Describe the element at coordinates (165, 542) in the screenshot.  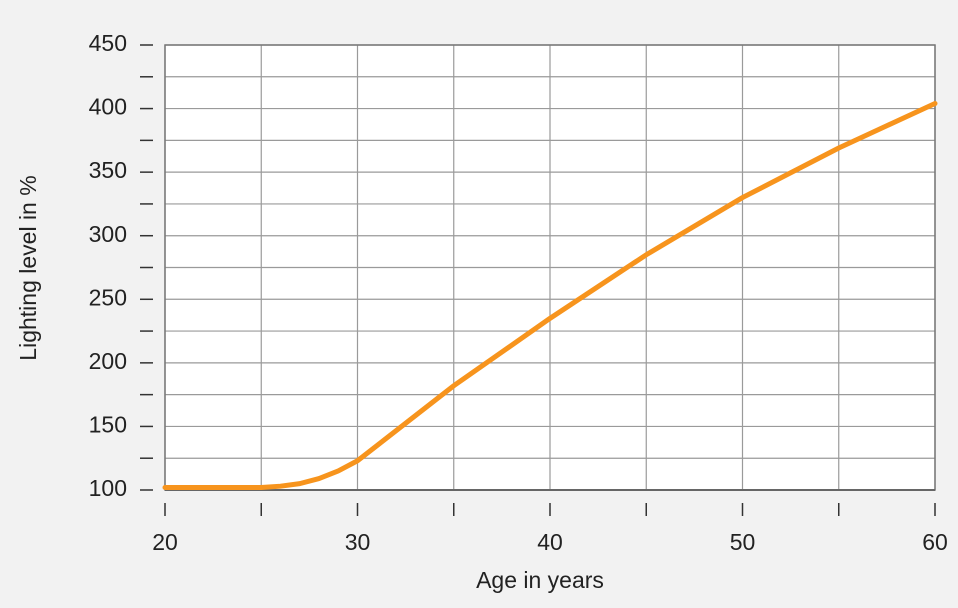
I see `x-tick-label: 20` at that location.